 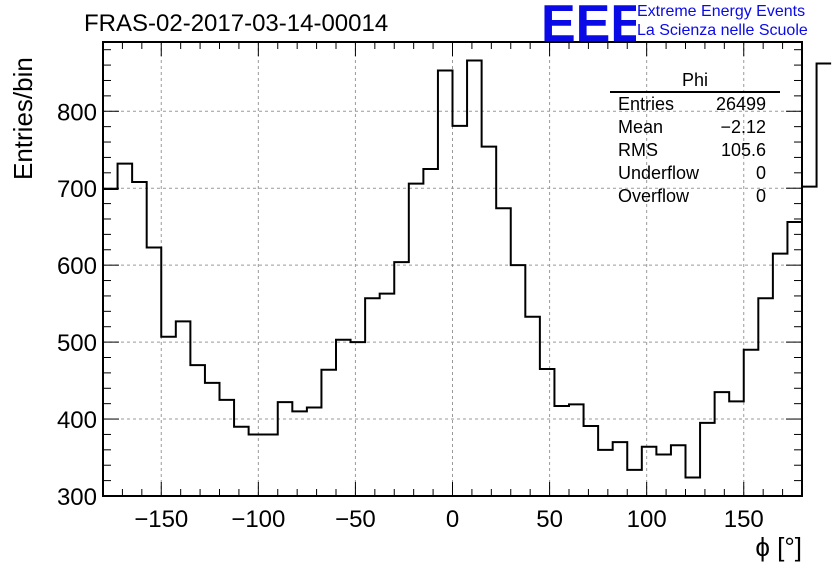 What do you see at coordinates (638, 150) in the screenshot?
I see `stats-label: RMS` at bounding box center [638, 150].